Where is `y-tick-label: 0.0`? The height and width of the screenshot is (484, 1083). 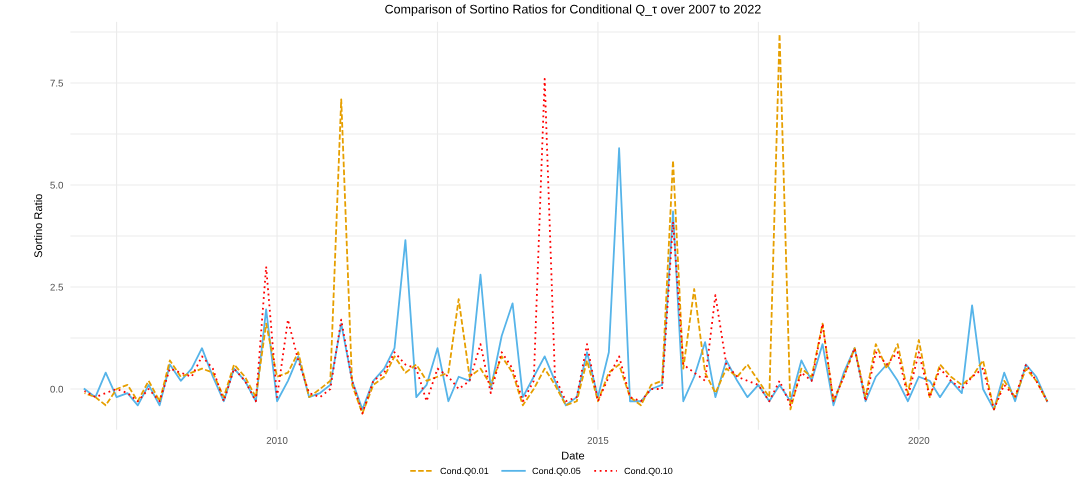 y-tick-label: 0.0 is located at coordinates (57, 389).